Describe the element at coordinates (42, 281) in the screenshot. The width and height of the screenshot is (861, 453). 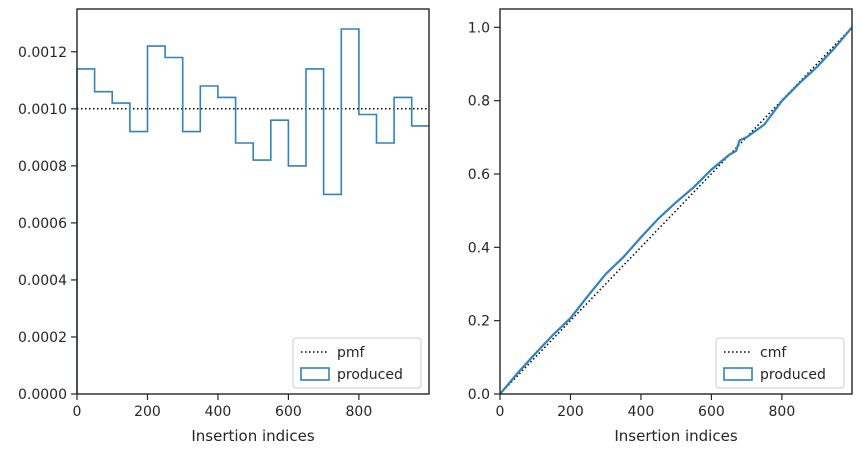
I see `y-tick-label: 0.0004` at that location.